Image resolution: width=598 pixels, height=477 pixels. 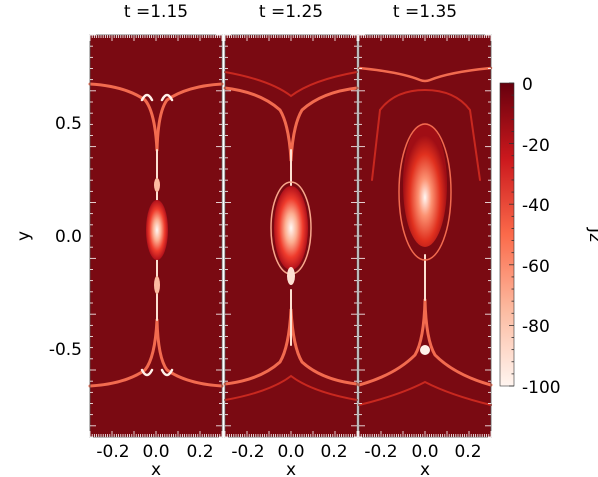 I want to click on panel-3-plasmoid-ring, so click(x=425, y=192).